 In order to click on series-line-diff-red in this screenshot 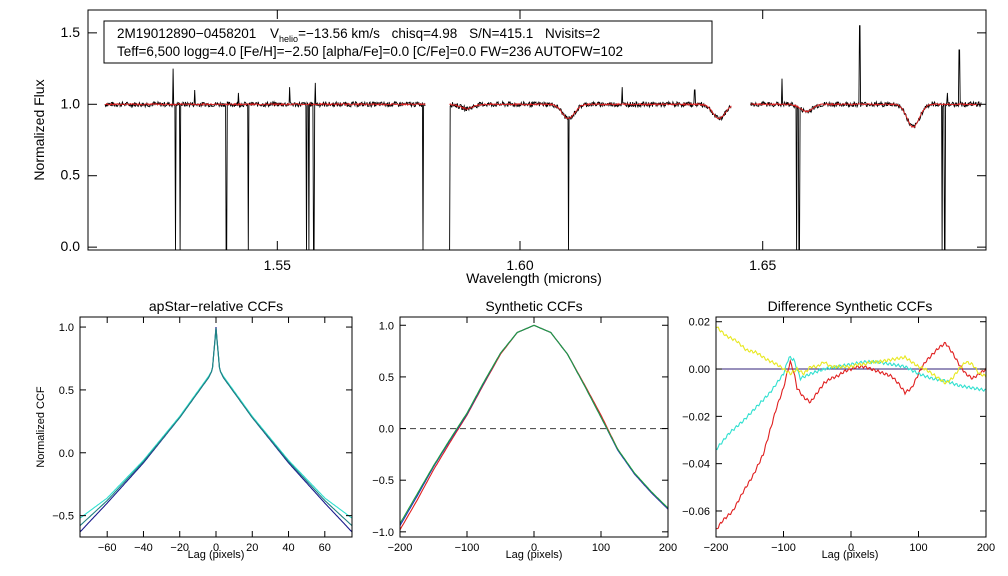, I will do `click(851, 435)`.